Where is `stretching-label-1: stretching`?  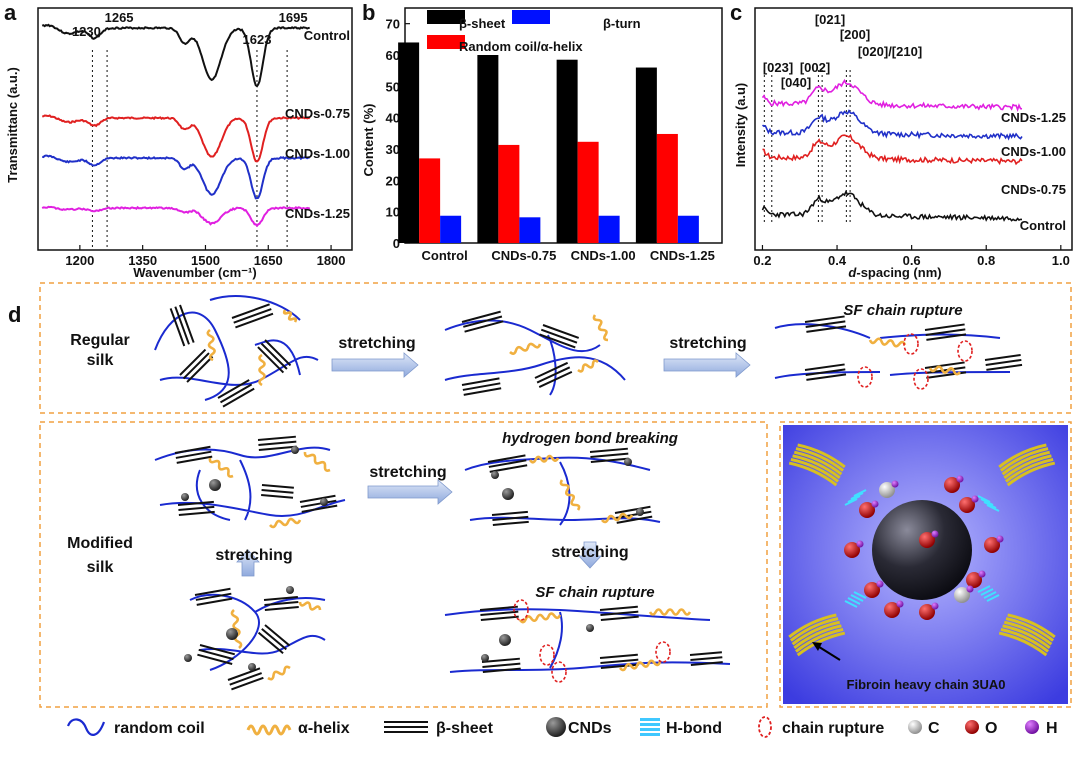
stretching-label-1: stretching is located at coordinates (376, 343).